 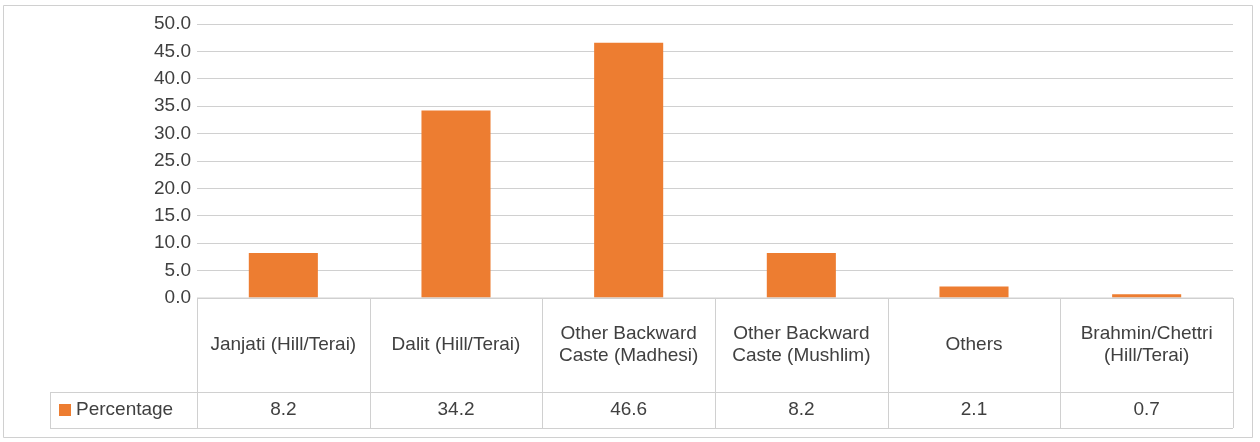 What do you see at coordinates (172, 242) in the screenshot?
I see `y-tick-label: 10.0` at bounding box center [172, 242].